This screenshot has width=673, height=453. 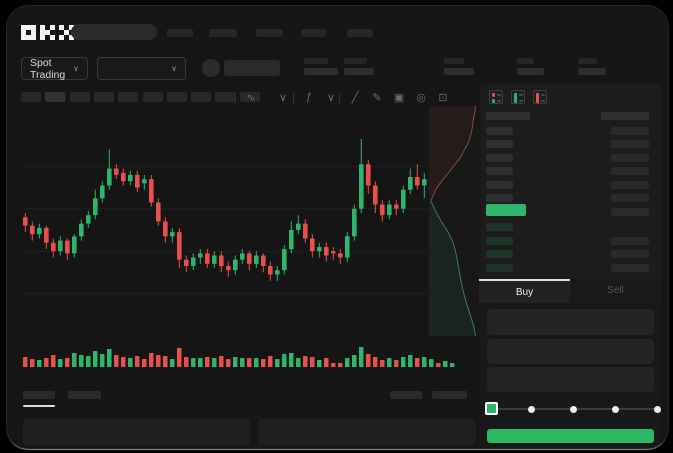 I want to click on order-book-asks-icon, so click(x=540, y=97).